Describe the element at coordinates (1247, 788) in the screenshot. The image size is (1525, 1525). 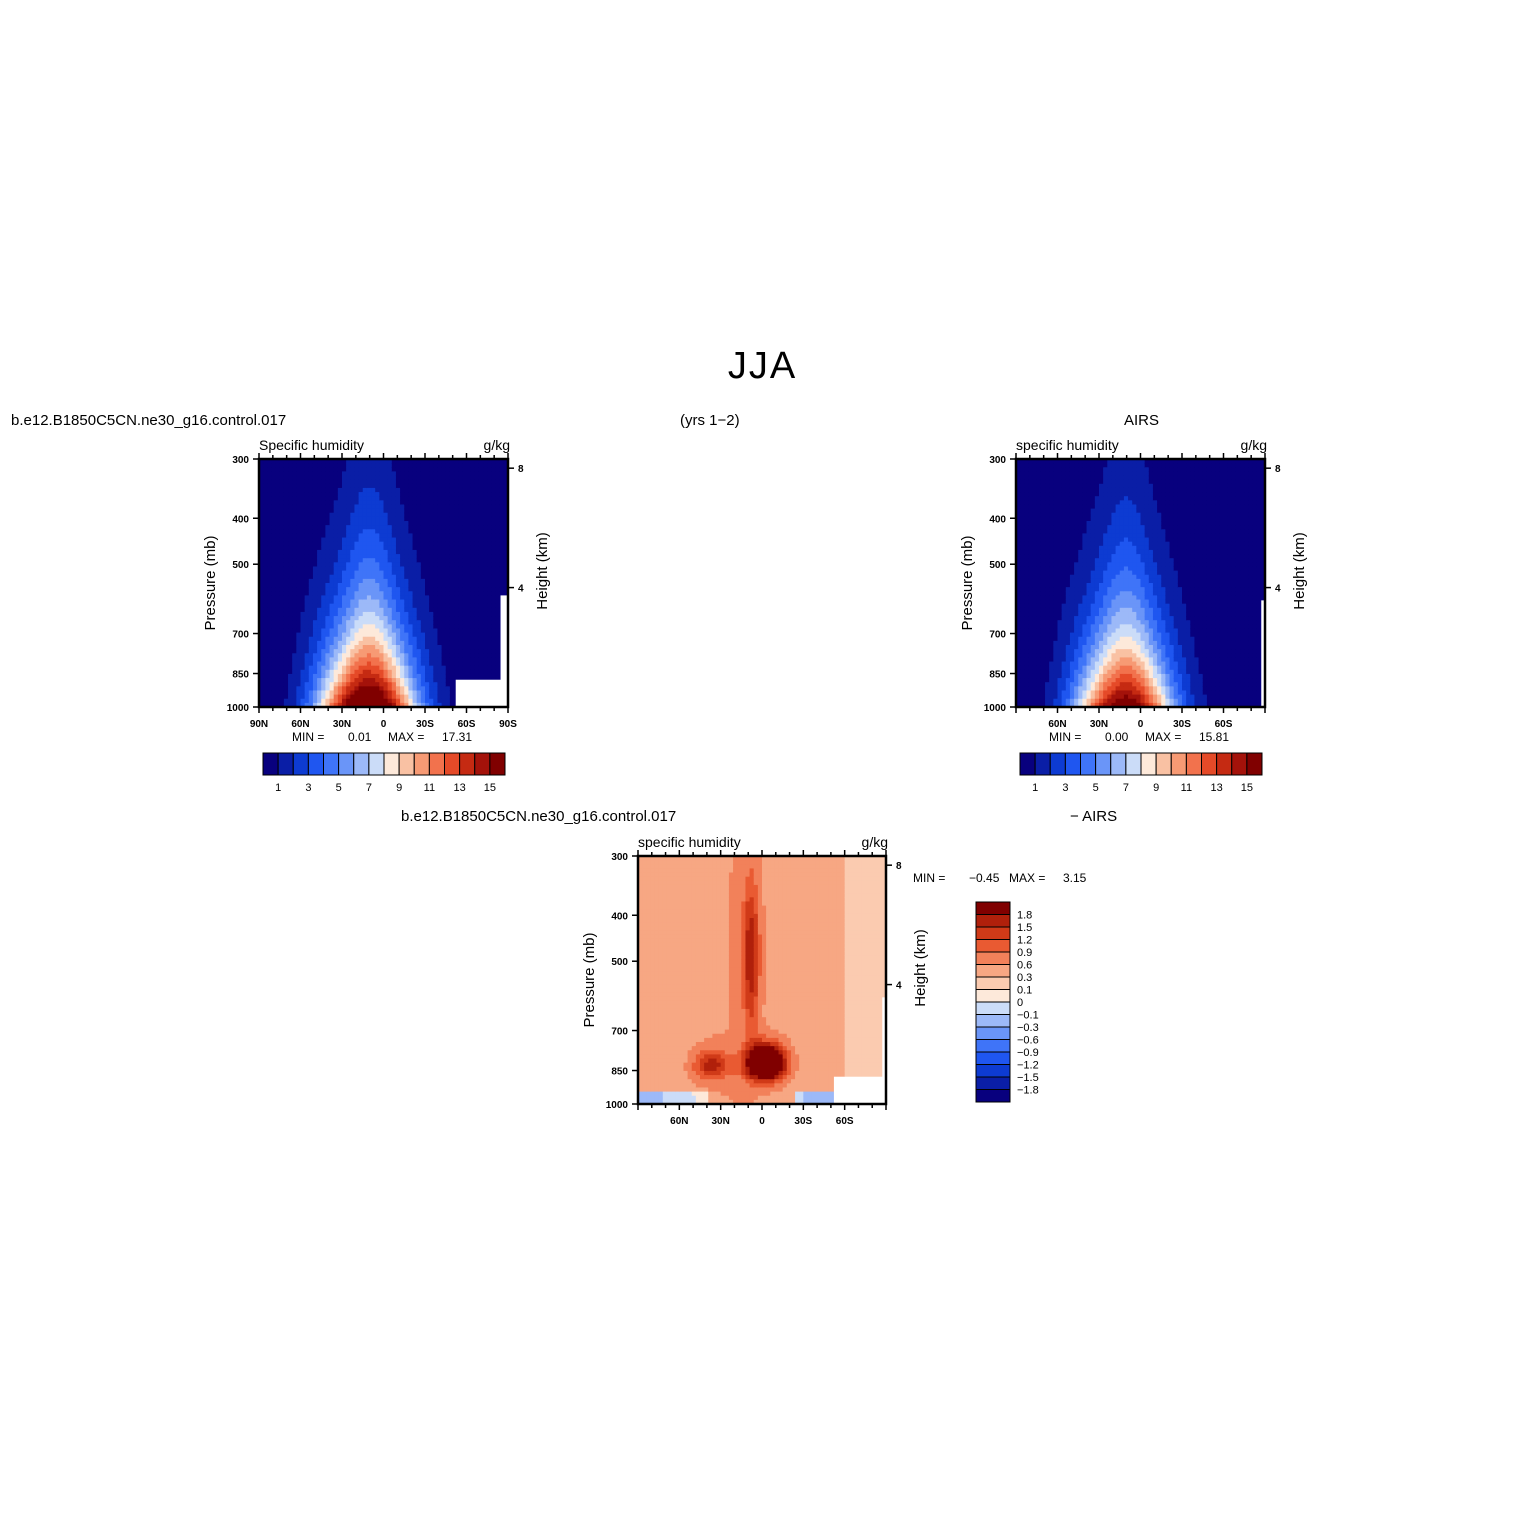
I see `obs-colorbar-label: 15` at that location.